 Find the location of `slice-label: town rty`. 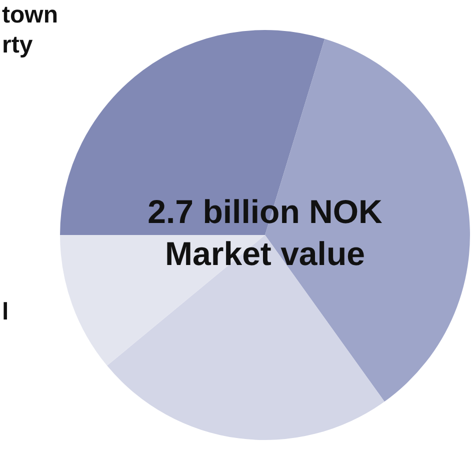

slice-label: town rty is located at coordinates (30, 30).